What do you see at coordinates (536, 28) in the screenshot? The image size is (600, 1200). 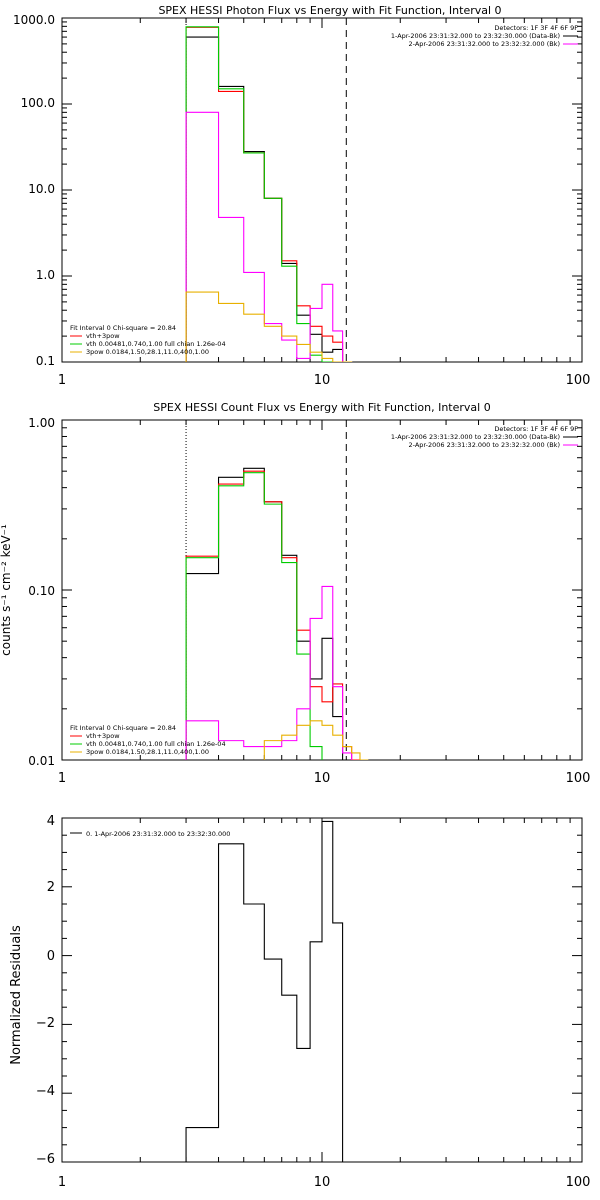 I see `photon-flux-detectors-label: Detectors: 1F 3F 4F 6F 9F` at bounding box center [536, 28].